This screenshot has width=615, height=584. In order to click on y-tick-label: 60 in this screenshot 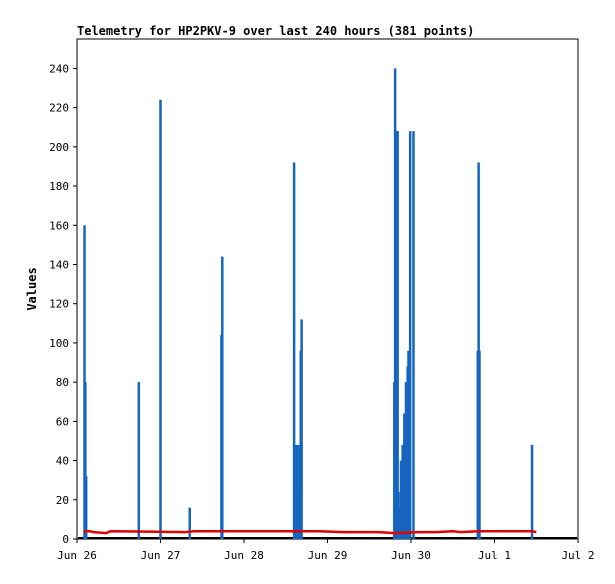, I will do `click(62, 421)`.